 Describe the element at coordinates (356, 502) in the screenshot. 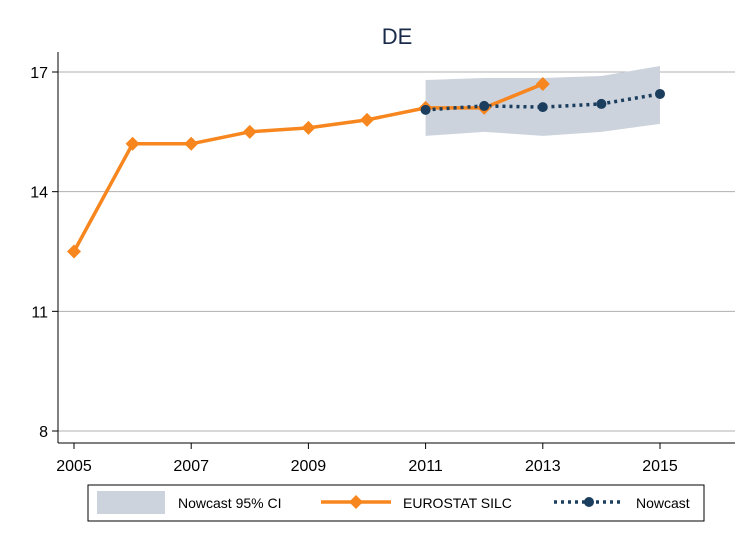

I see `legend-silc-marker` at that location.